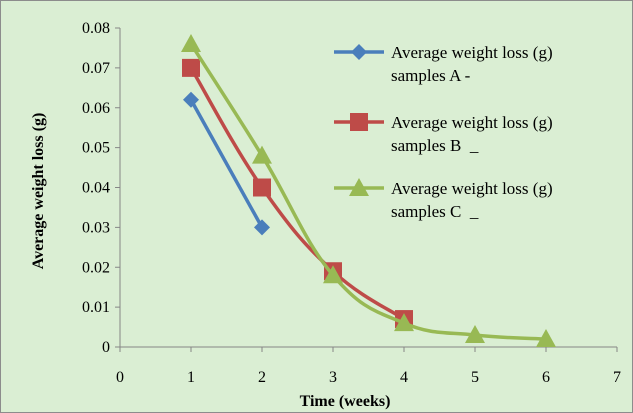  What do you see at coordinates (96, 28) in the screenshot?
I see `y-tick-label: 0.08` at bounding box center [96, 28].